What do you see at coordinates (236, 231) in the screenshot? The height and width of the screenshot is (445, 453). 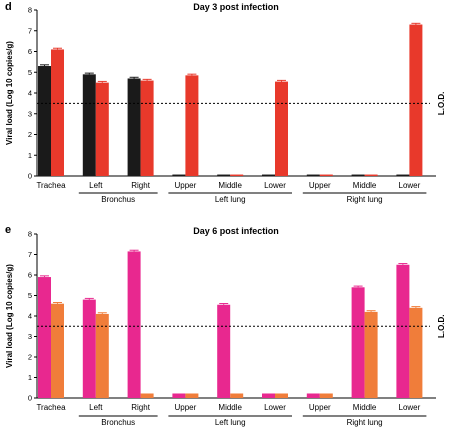 I see `chart-title: Day 6 post infection` at bounding box center [236, 231].